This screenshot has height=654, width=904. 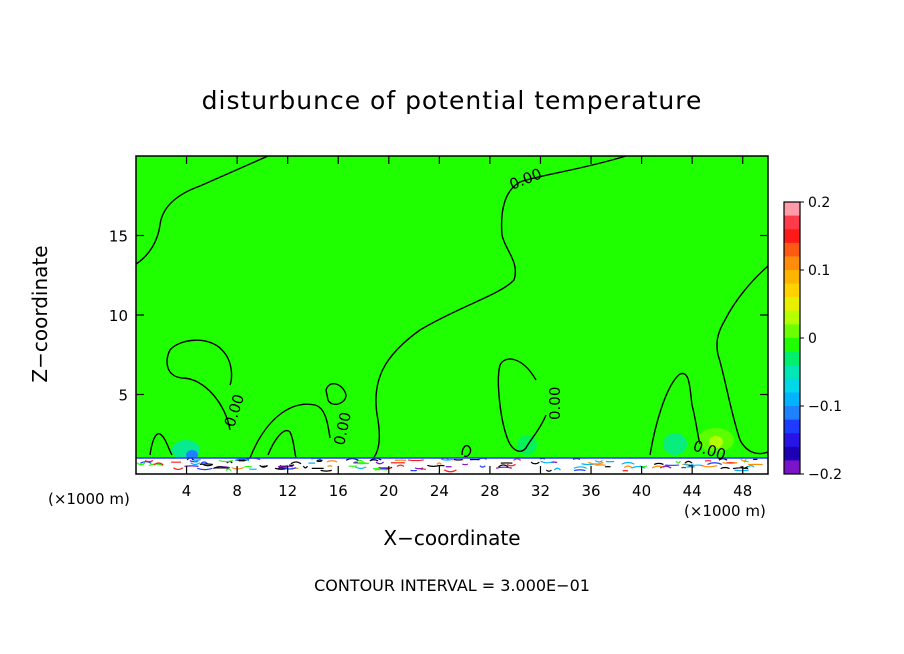 What do you see at coordinates (118, 237) in the screenshot?
I see `y-tick-label: 15` at bounding box center [118, 237].